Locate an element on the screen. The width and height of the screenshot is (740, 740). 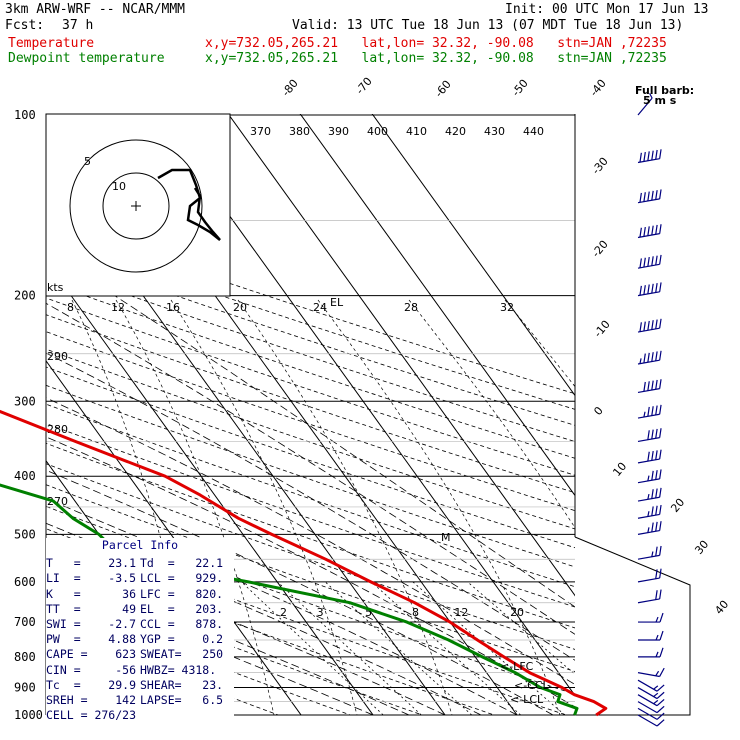
isotherm-label: 10 is located at coordinates (619, 469).